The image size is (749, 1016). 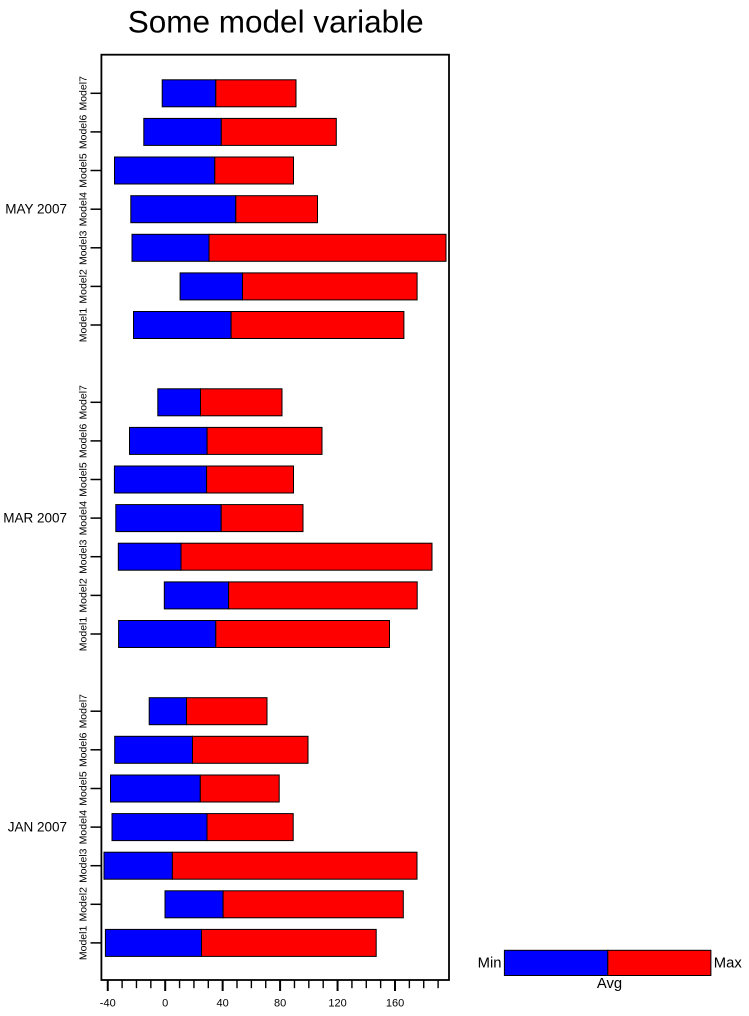 What do you see at coordinates (35, 518) in the screenshot?
I see `svg-text: MAR 2007` at bounding box center [35, 518].